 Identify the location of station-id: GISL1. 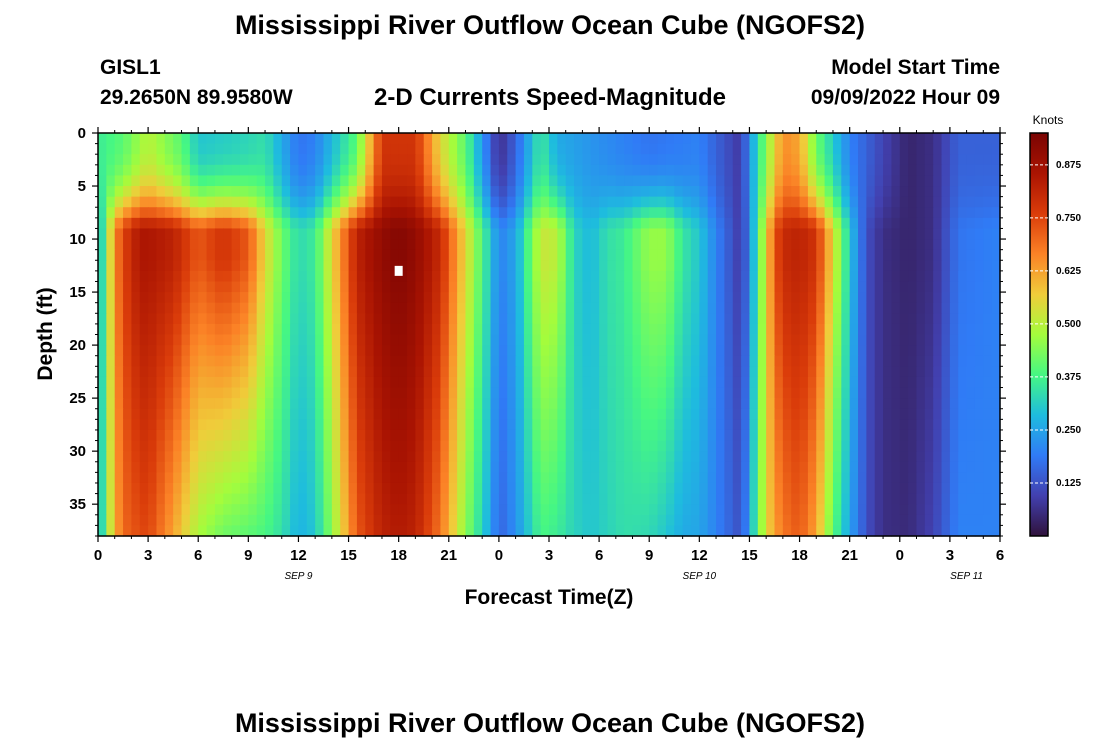
(130, 67).